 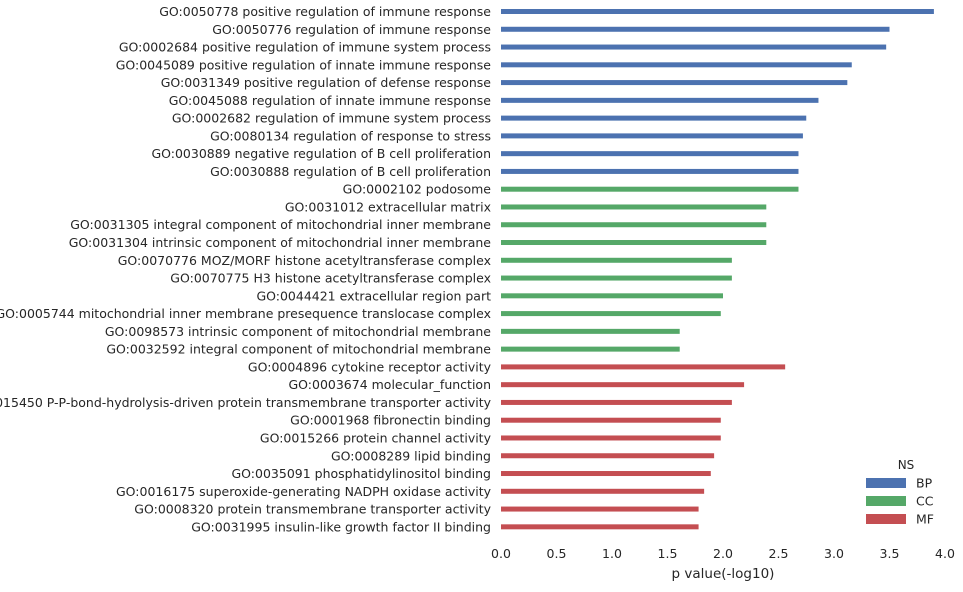 I want to click on legend-label-mf: MF, so click(x=925, y=519).